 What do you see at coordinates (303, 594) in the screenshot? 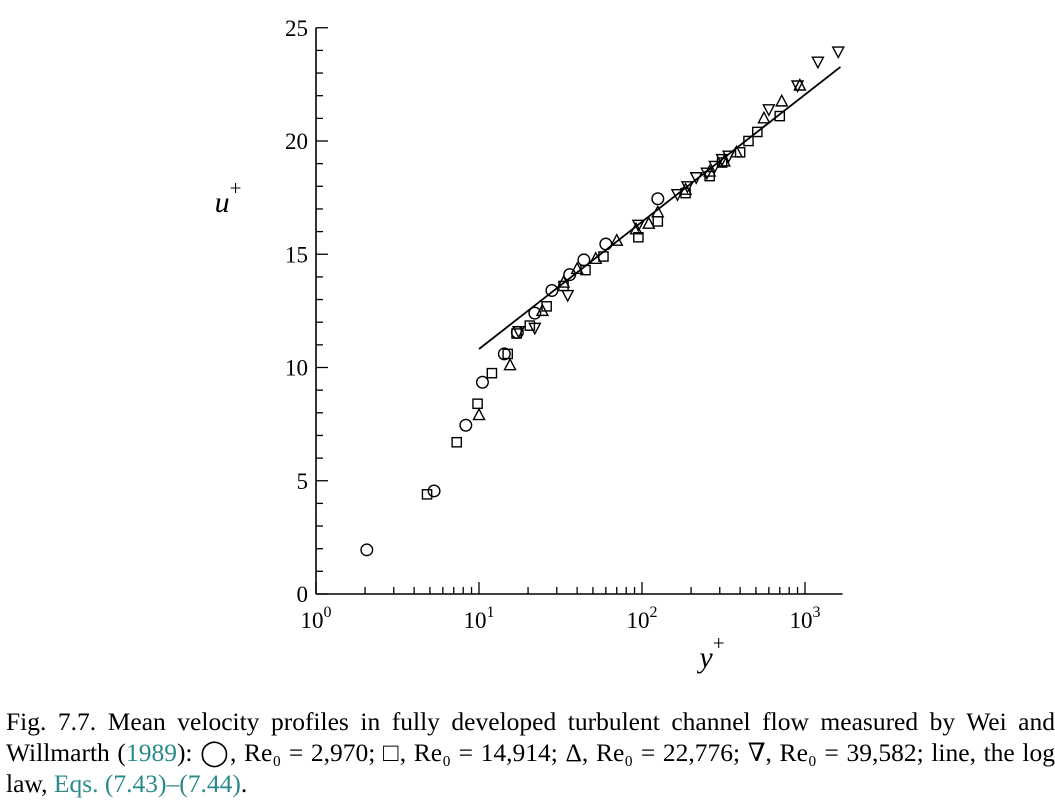
I see `y-tick-label: 0` at bounding box center [303, 594].